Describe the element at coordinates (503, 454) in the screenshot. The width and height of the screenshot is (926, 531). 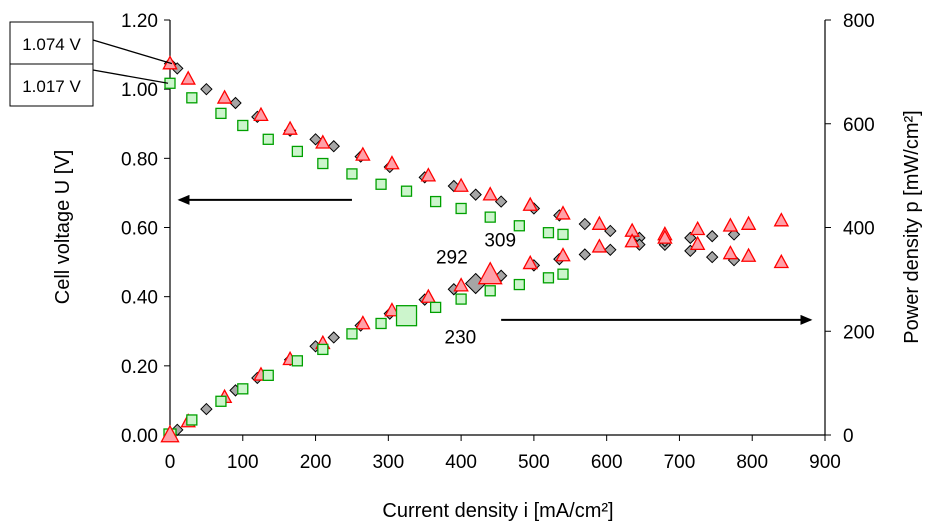
I see `x-axis-ticks: 0 100 200 300 400 500 600 700 800 900` at that location.